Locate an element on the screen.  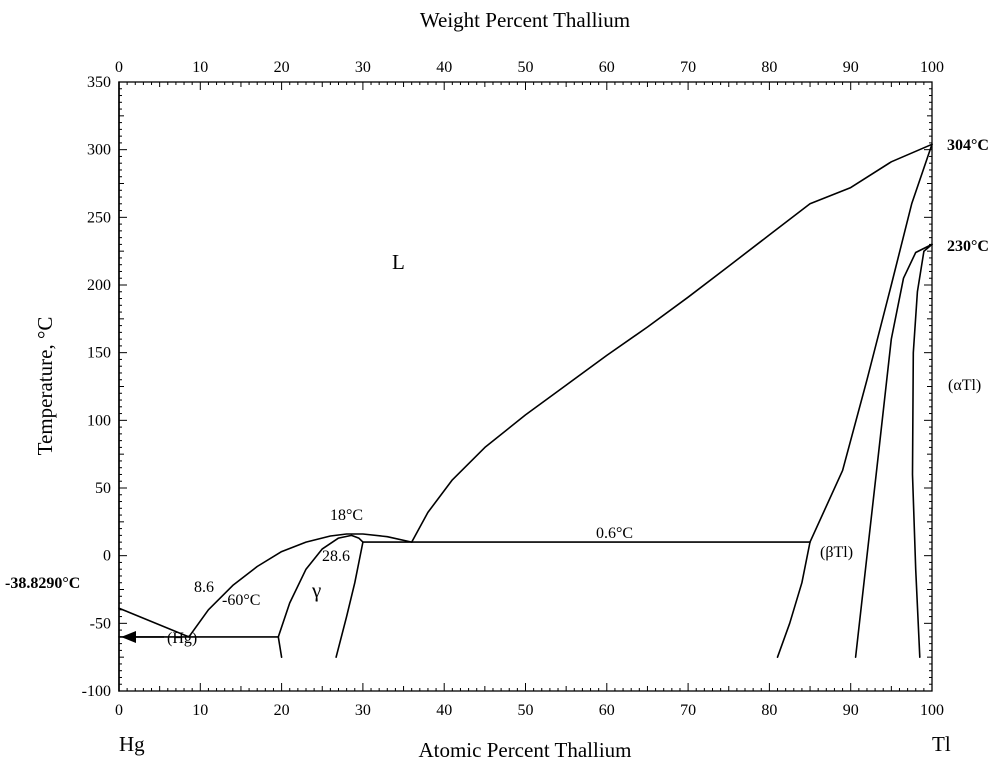
x-tick-label: 20 is located at coordinates (282, 710).